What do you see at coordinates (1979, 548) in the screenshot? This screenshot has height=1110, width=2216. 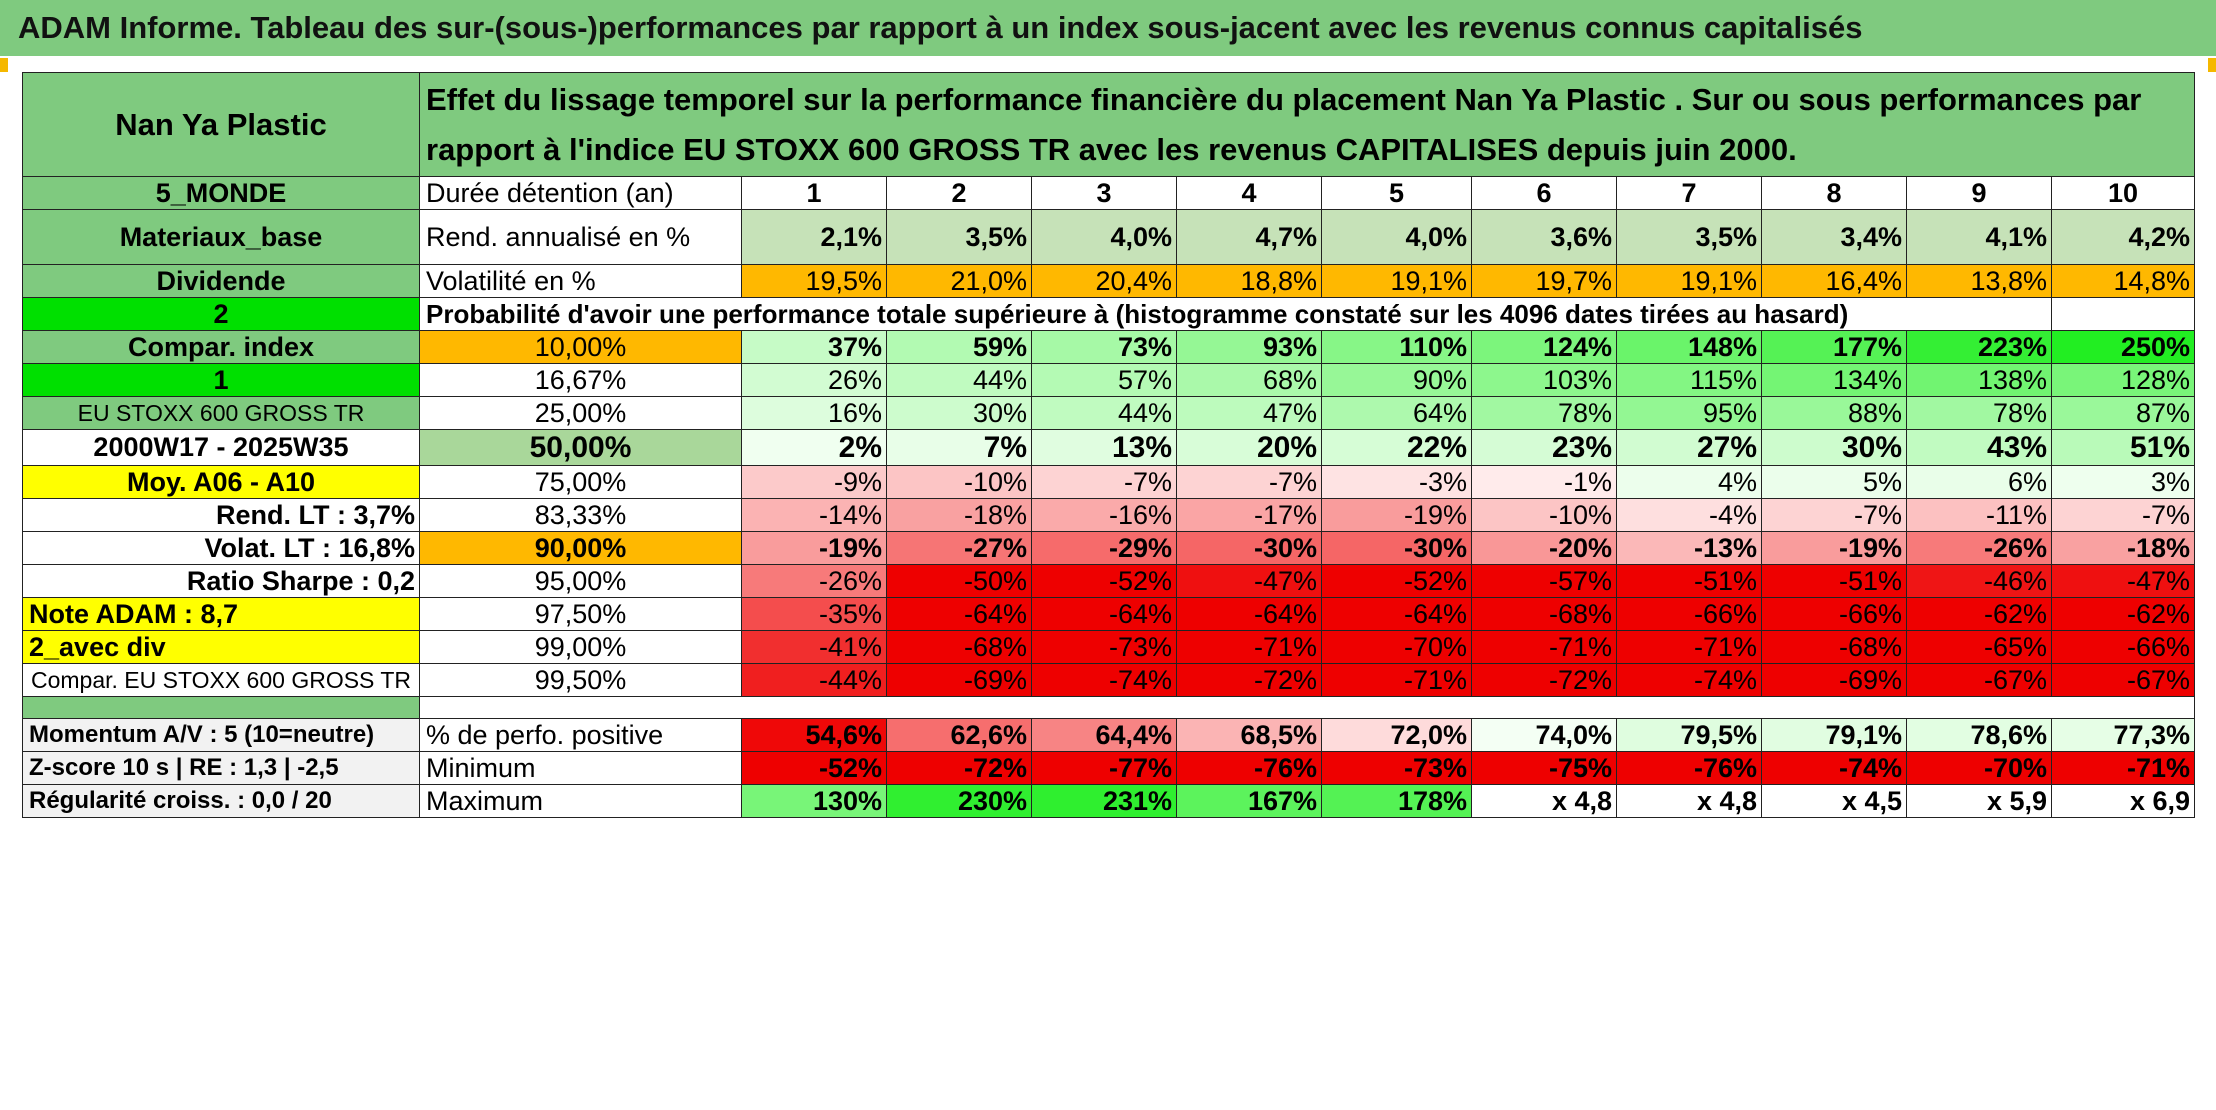 I see `performance-value: -26%` at bounding box center [1979, 548].